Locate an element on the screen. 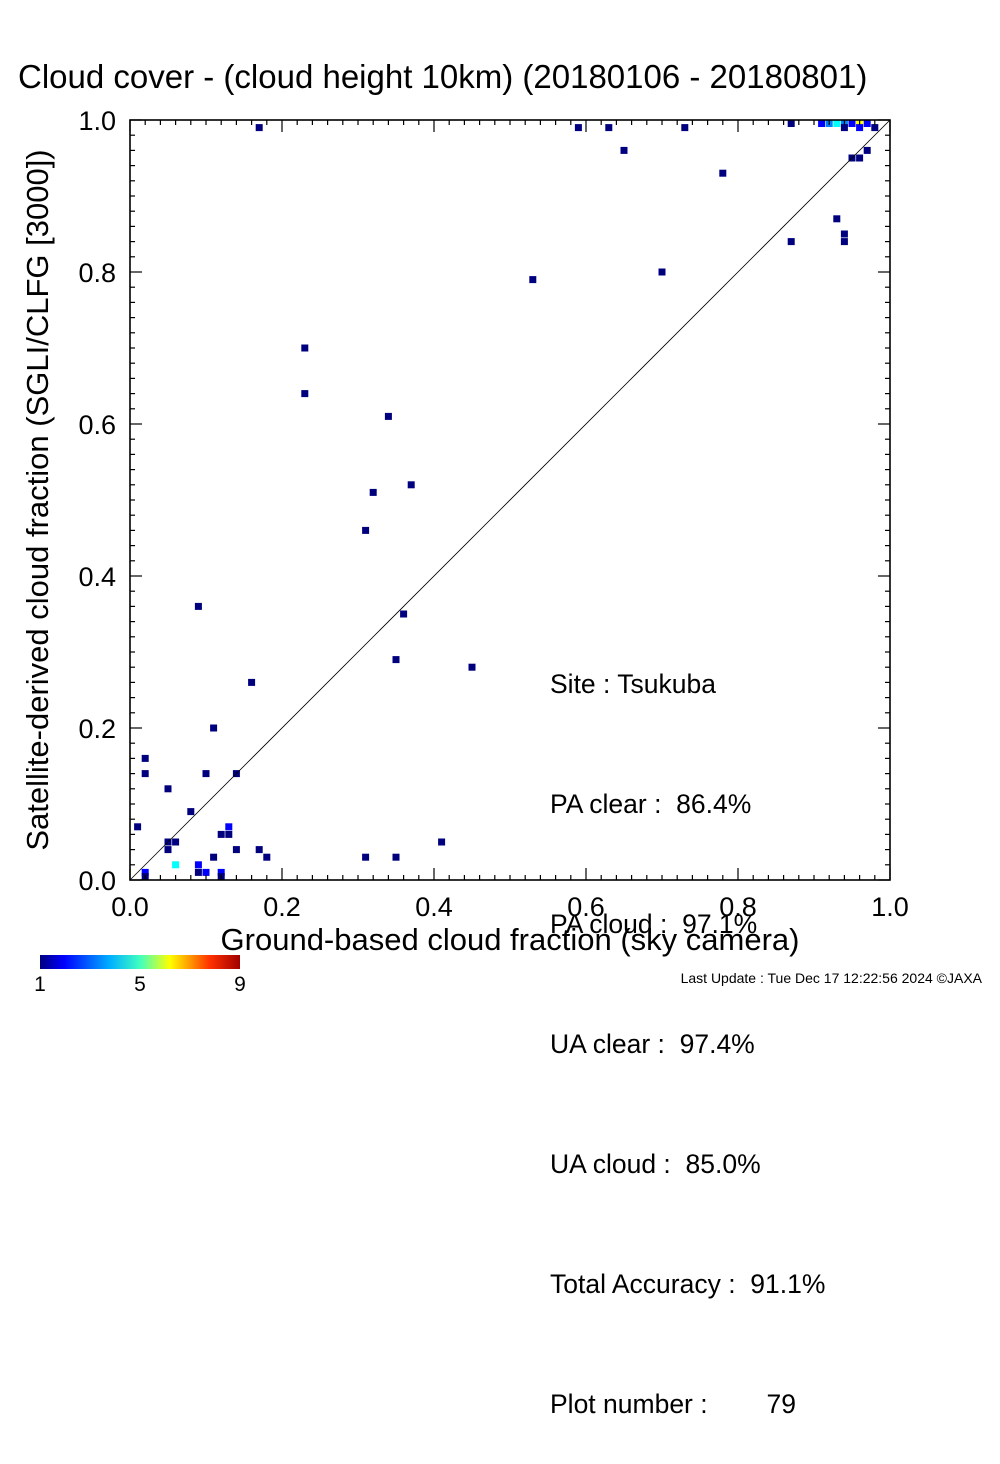 The image size is (1000, 1464). colorbar-label-max: 9 is located at coordinates (240, 984).